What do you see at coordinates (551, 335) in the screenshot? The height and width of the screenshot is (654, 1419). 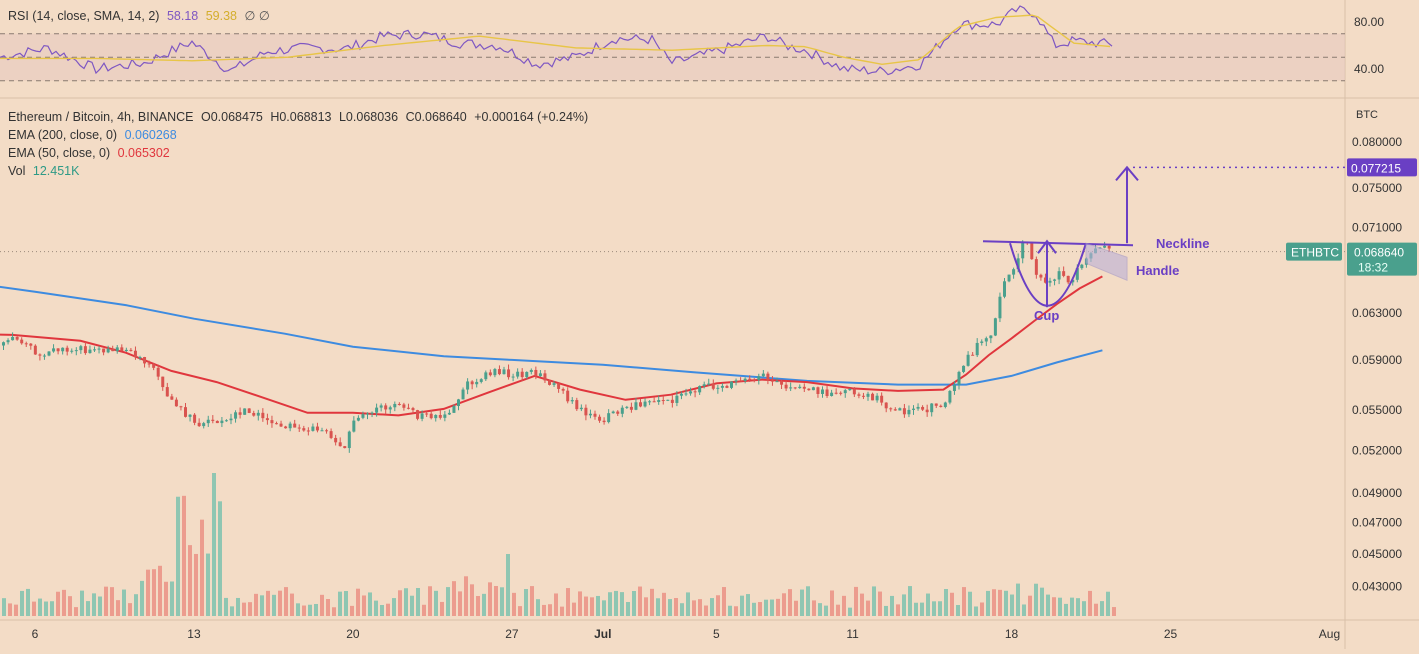 I see `ema200-line` at bounding box center [551, 335].